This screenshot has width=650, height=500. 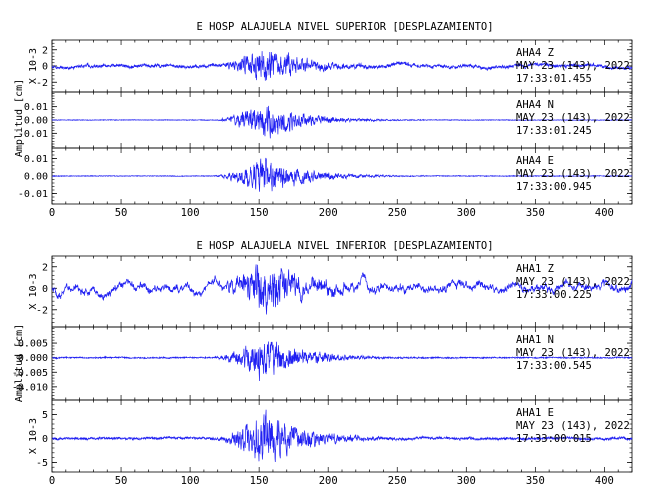 What do you see at coordinates (30, 387) in the screenshot?
I see `y-tick-label: -0.010` at bounding box center [30, 387].